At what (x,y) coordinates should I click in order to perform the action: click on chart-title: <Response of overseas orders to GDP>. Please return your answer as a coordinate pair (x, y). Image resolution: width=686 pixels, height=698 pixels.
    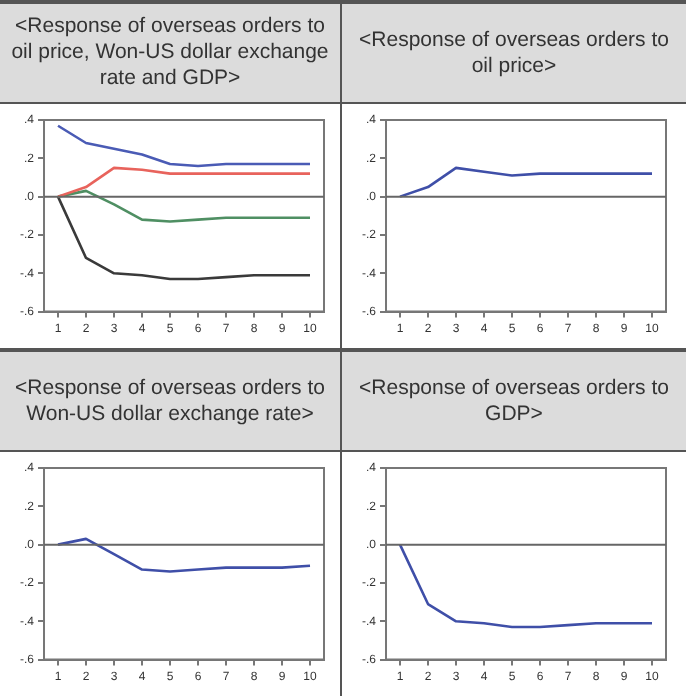
    Looking at the image, I should click on (514, 400).